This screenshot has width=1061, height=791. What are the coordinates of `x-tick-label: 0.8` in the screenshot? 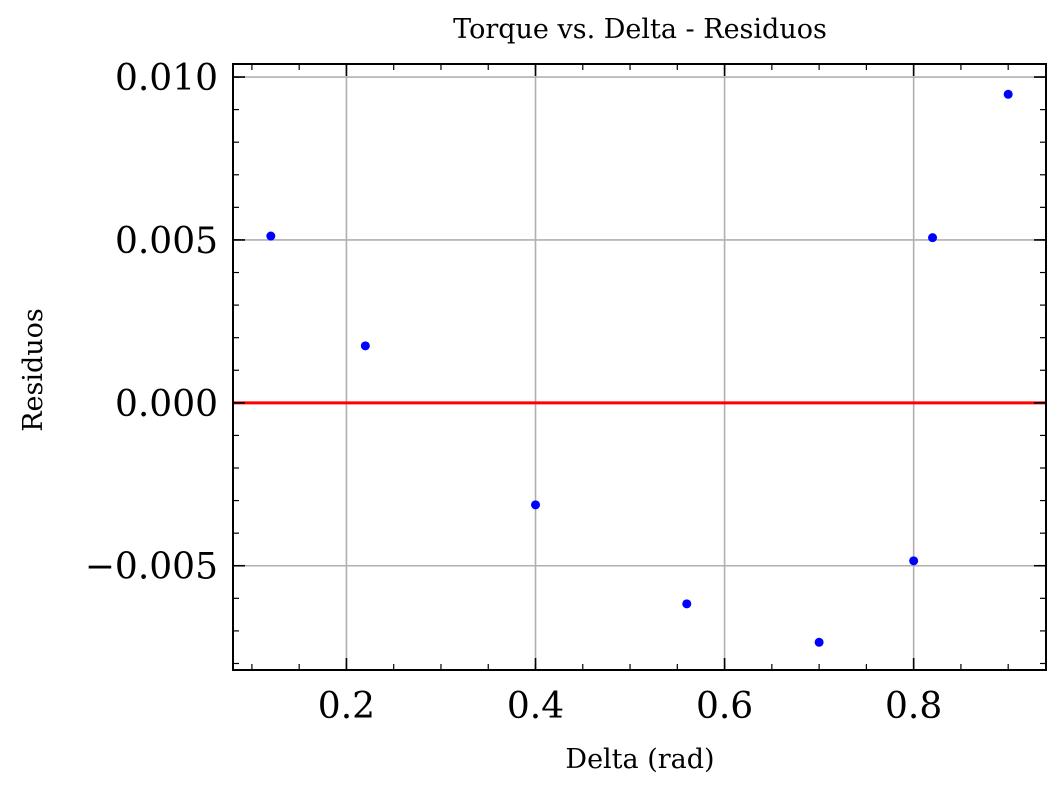 It's located at (913, 706).